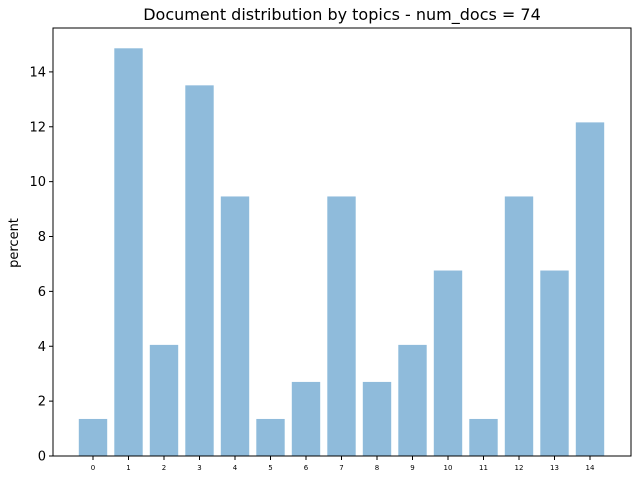 The height and width of the screenshot is (480, 640). What do you see at coordinates (554, 468) in the screenshot?
I see `x-tick-label: 13` at bounding box center [554, 468].